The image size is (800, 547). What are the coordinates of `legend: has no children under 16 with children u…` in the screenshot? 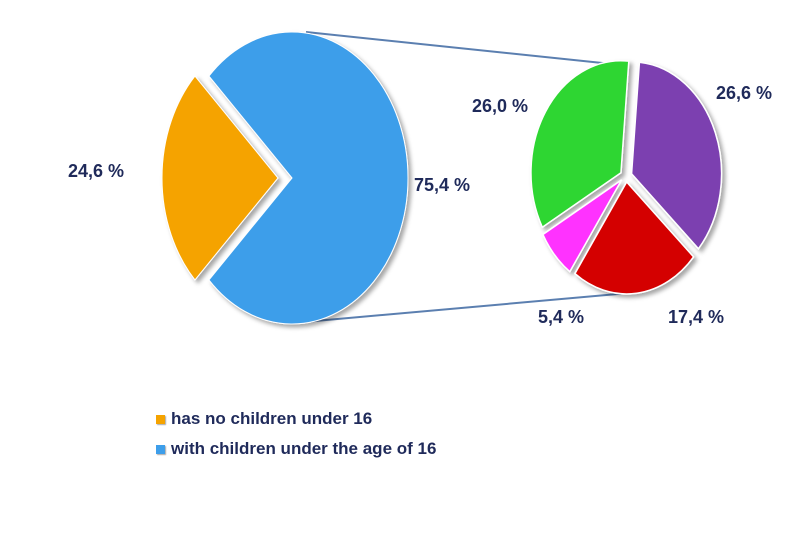 It's located at (296, 434).